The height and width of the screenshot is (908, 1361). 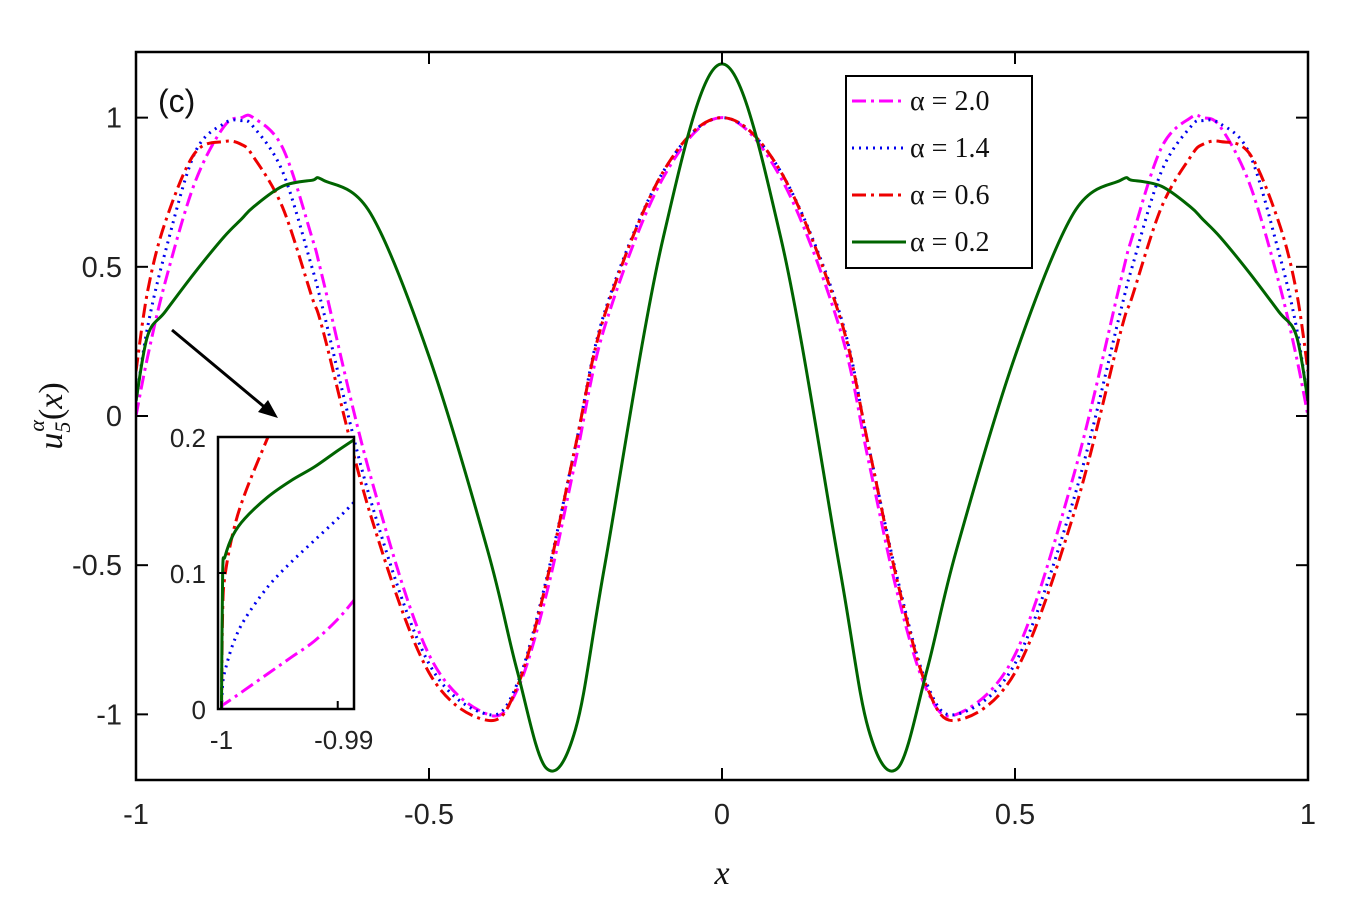 I want to click on legend-label: α = 1.4, so click(x=949, y=148).